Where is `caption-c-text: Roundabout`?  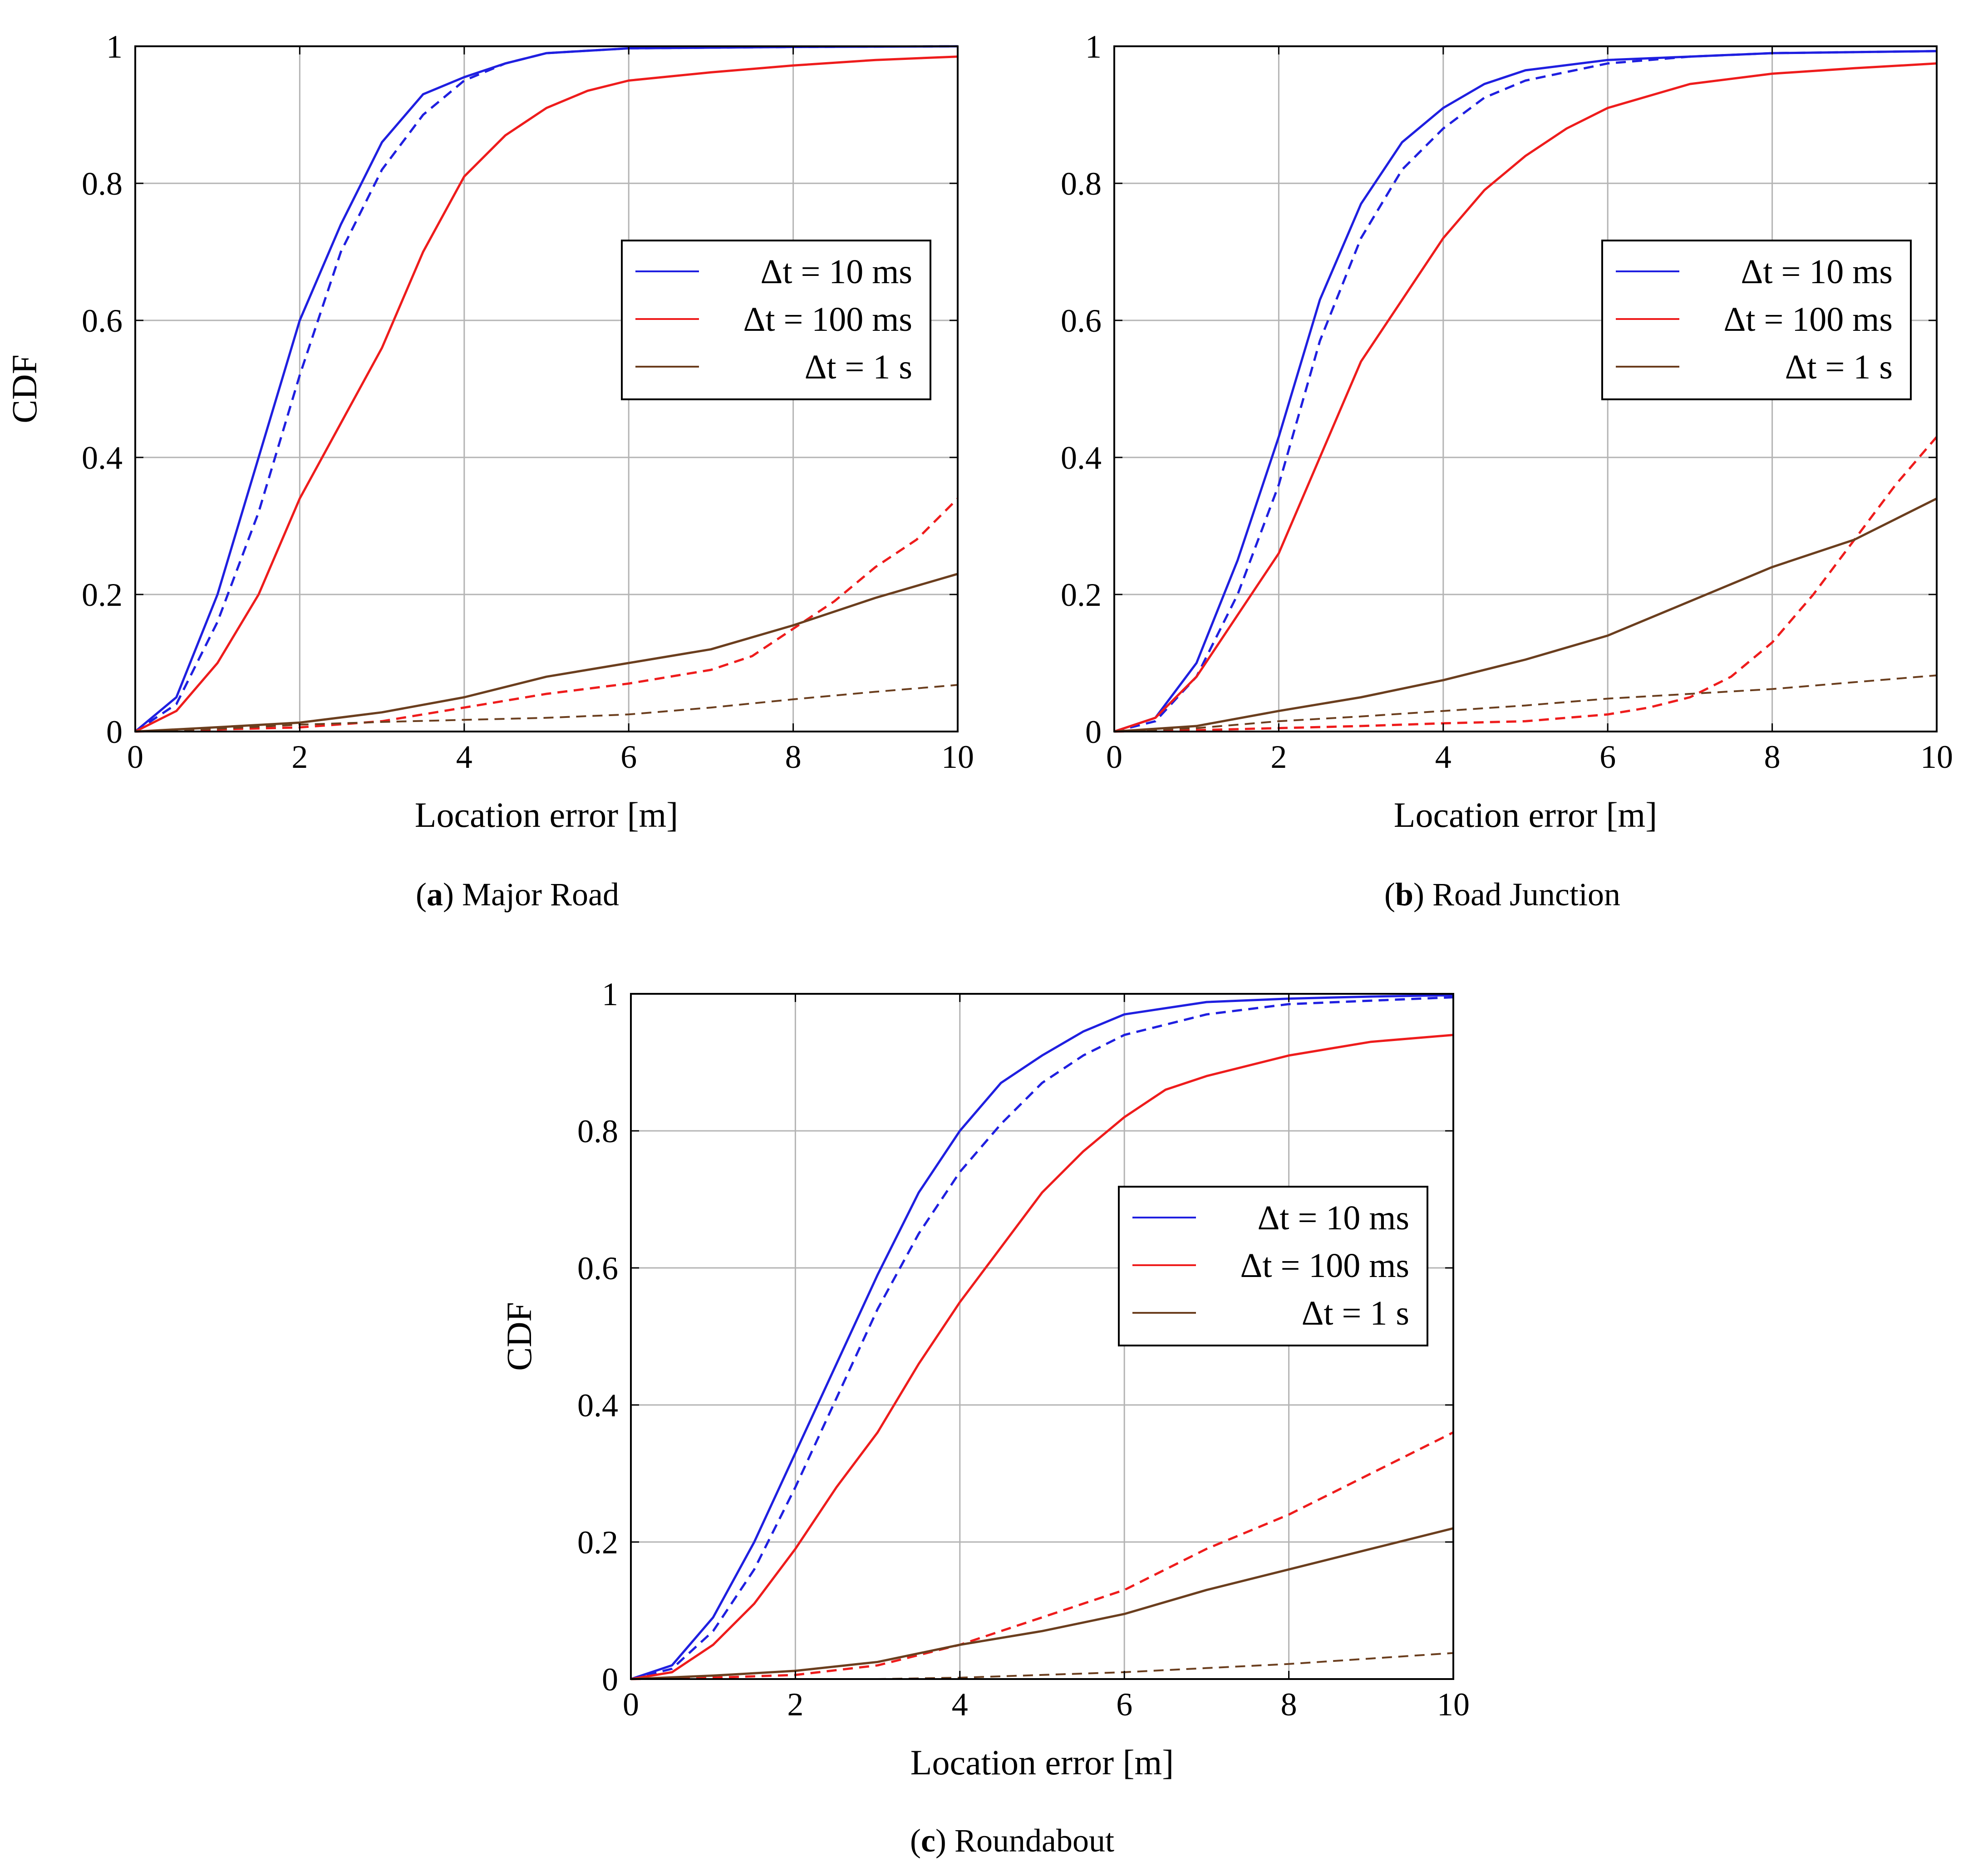 caption-c-text: Roundabout is located at coordinates (1034, 1841).